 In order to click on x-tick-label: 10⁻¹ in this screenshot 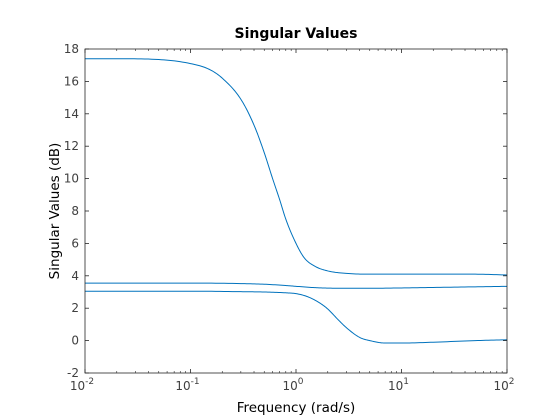, I will do `click(187, 385)`.